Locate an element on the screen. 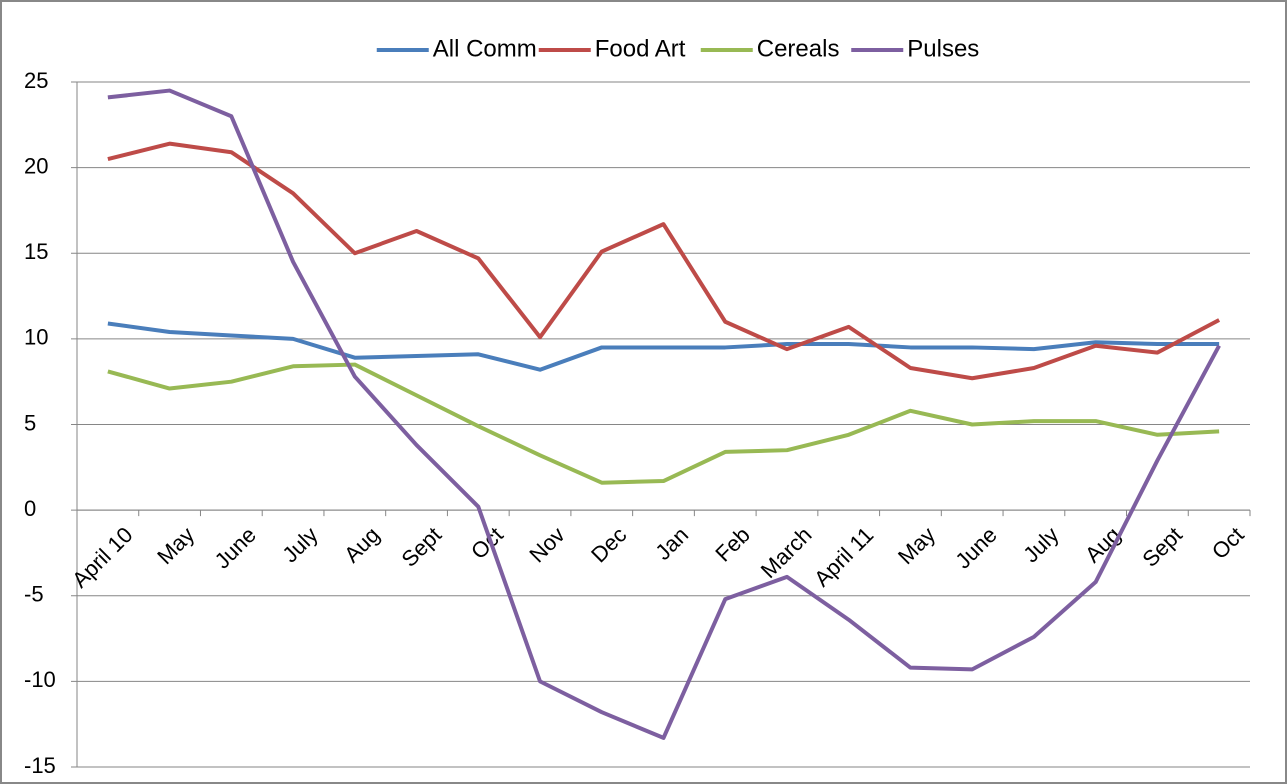 The width and height of the screenshot is (1287, 784). legend-label: Cereals is located at coordinates (798, 48).